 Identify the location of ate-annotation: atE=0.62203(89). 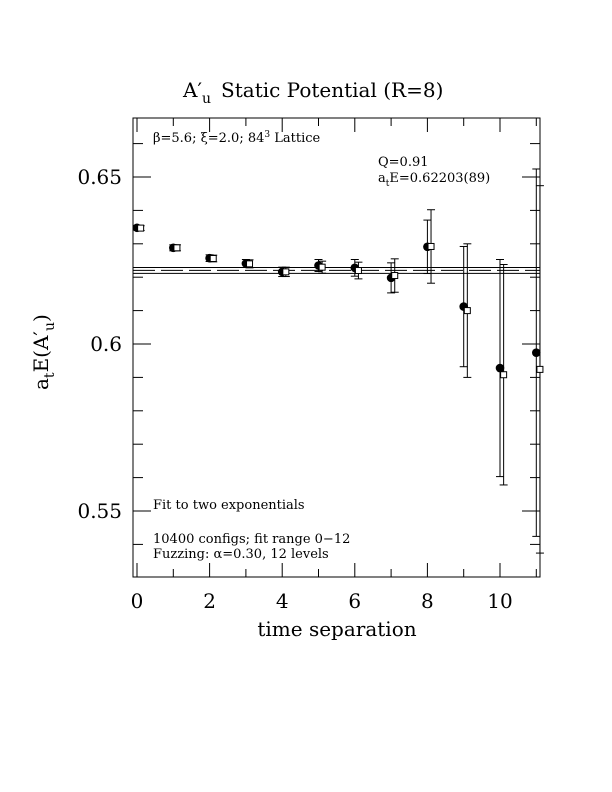
(434, 180).